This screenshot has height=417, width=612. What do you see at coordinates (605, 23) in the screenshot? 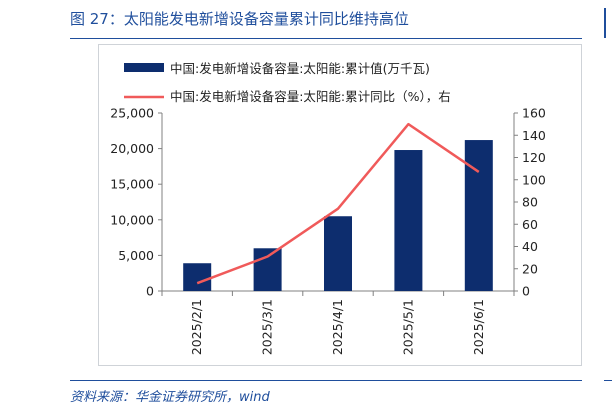
I see `side-divider` at bounding box center [605, 23].